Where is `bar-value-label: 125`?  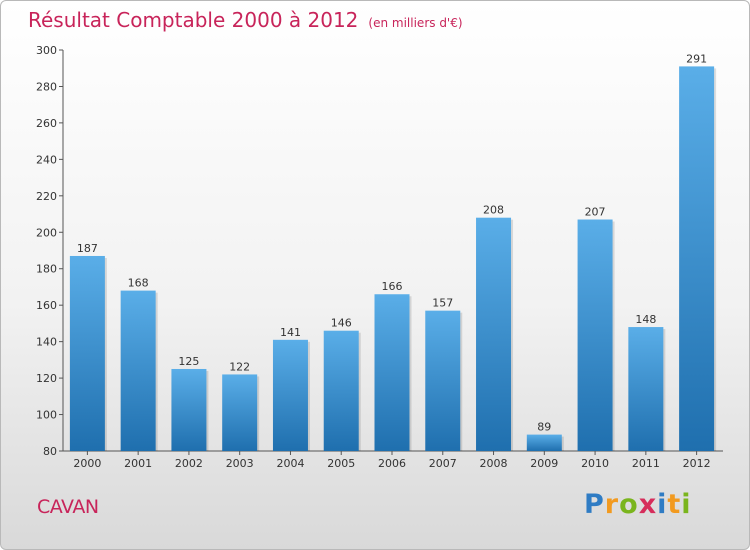
bar-value-label: 125 is located at coordinates (188, 361).